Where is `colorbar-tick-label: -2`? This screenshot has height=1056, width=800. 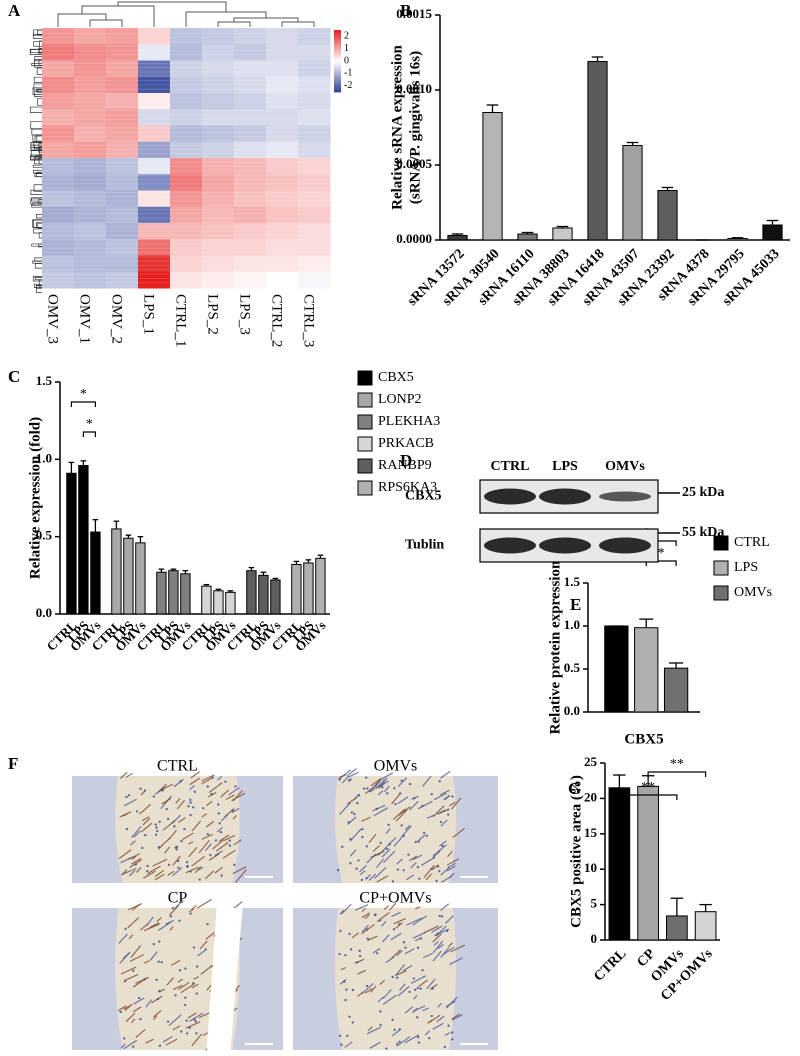
colorbar-tick-label: -2 is located at coordinates (348, 85).